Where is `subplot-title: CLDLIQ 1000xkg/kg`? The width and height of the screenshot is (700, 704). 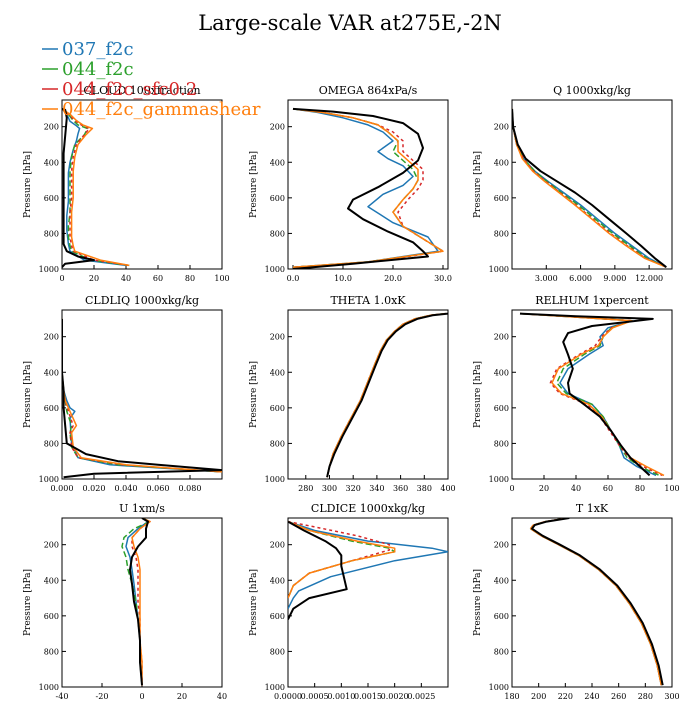
subplot-title: CLDLIQ 1000xkg/kg is located at coordinates (142, 300).